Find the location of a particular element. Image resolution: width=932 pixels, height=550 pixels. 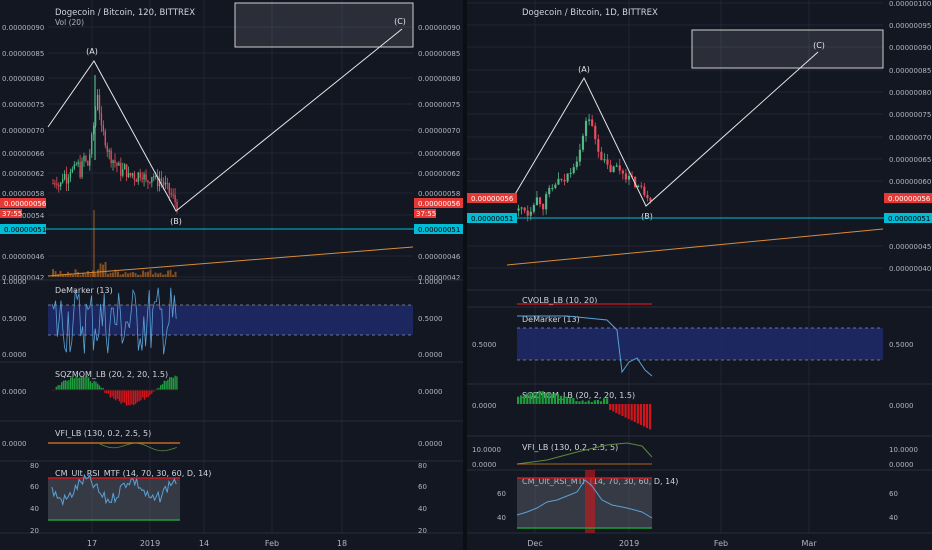

y-tick-label-right: 0.00000040 is located at coordinates (910, 269).